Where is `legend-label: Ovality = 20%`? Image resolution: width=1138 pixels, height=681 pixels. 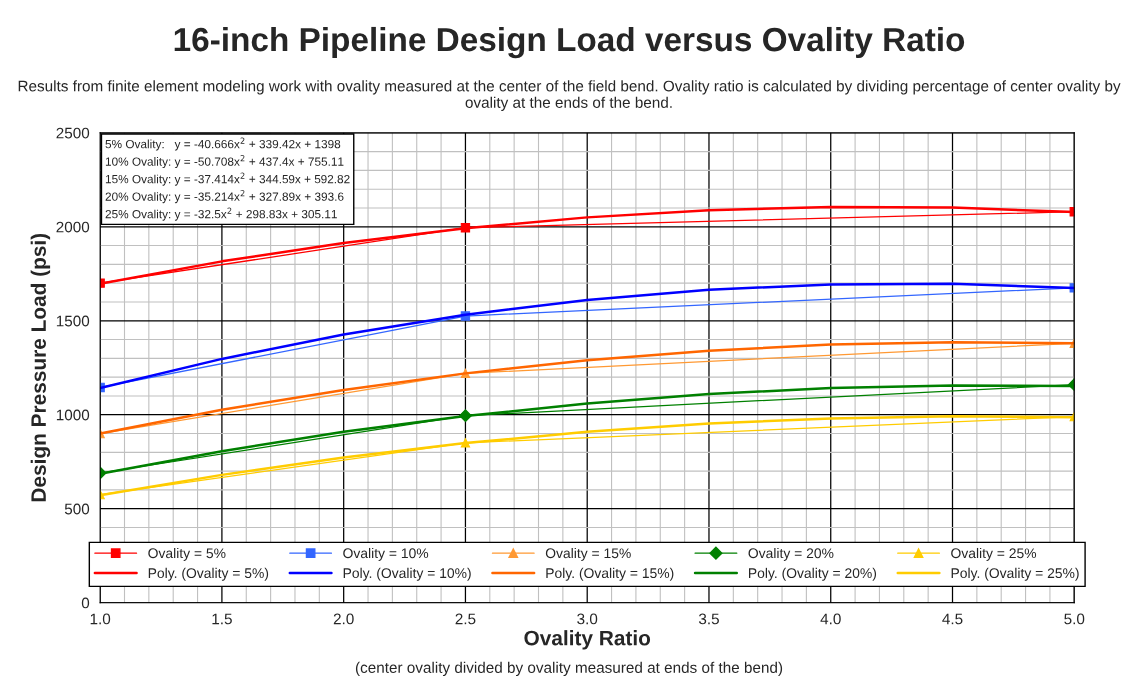
legend-label: Ovality = 20% is located at coordinates (791, 554).